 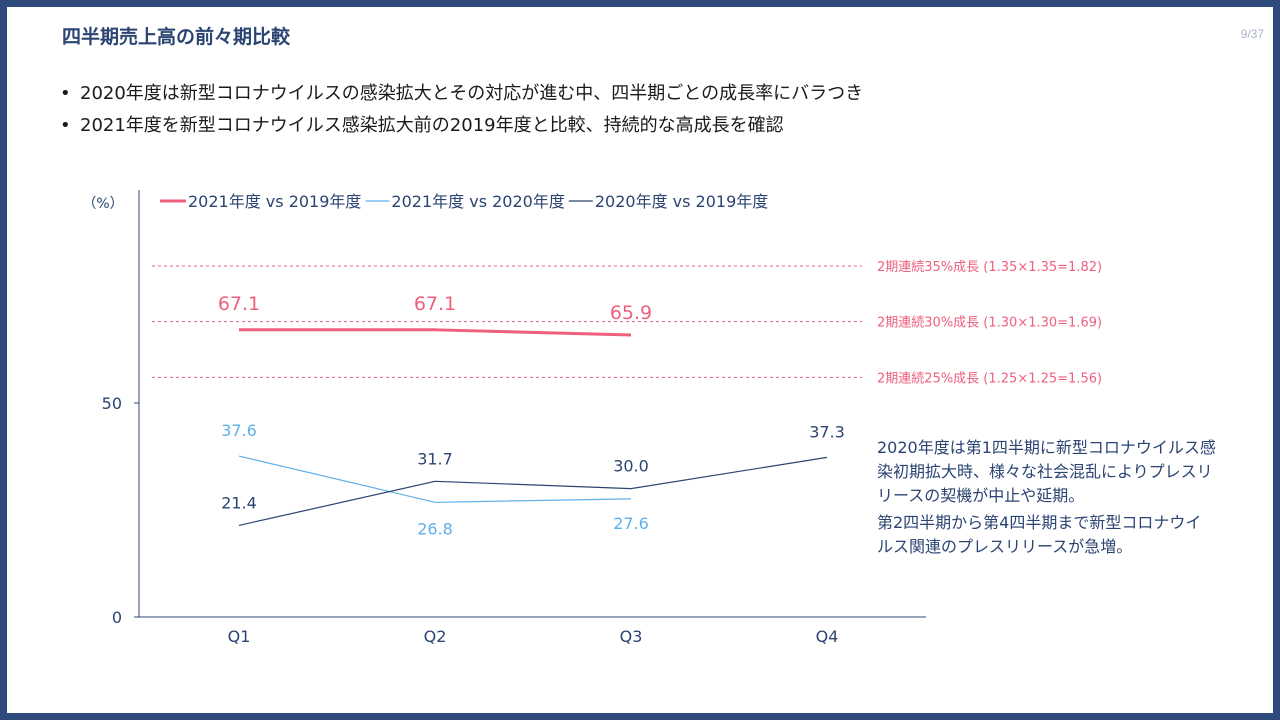 I want to click on y-tick-label: 0, so click(x=117, y=617).